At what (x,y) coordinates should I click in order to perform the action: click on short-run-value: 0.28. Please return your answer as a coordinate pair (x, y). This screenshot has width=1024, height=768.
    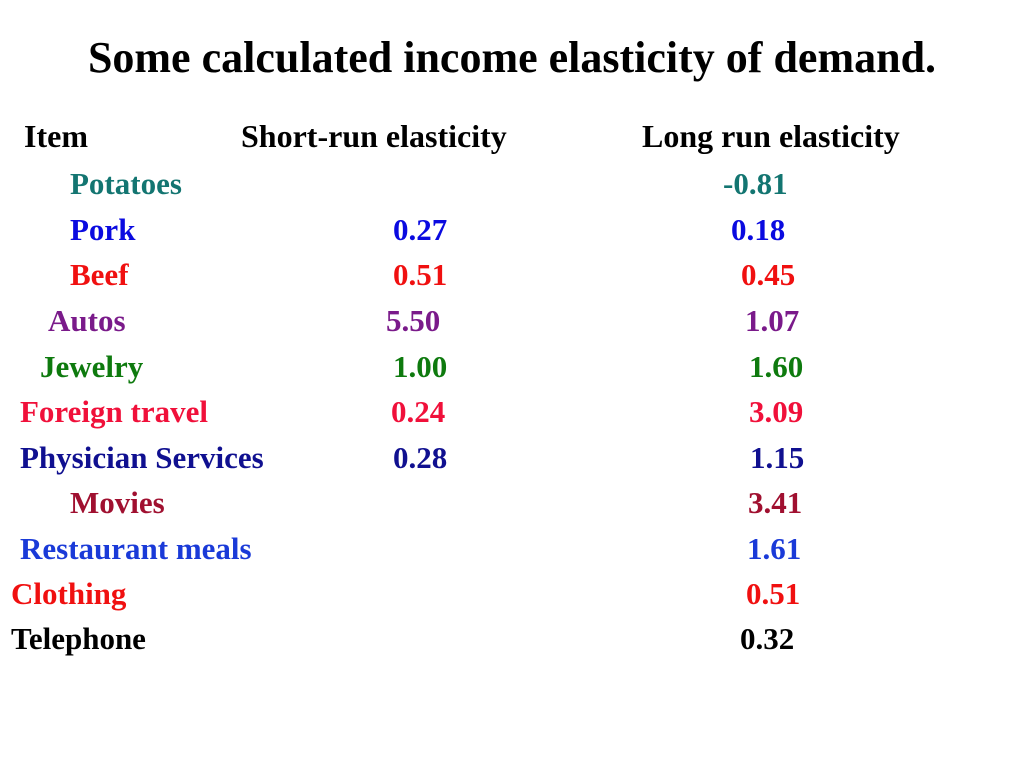
    Looking at the image, I should click on (420, 457).